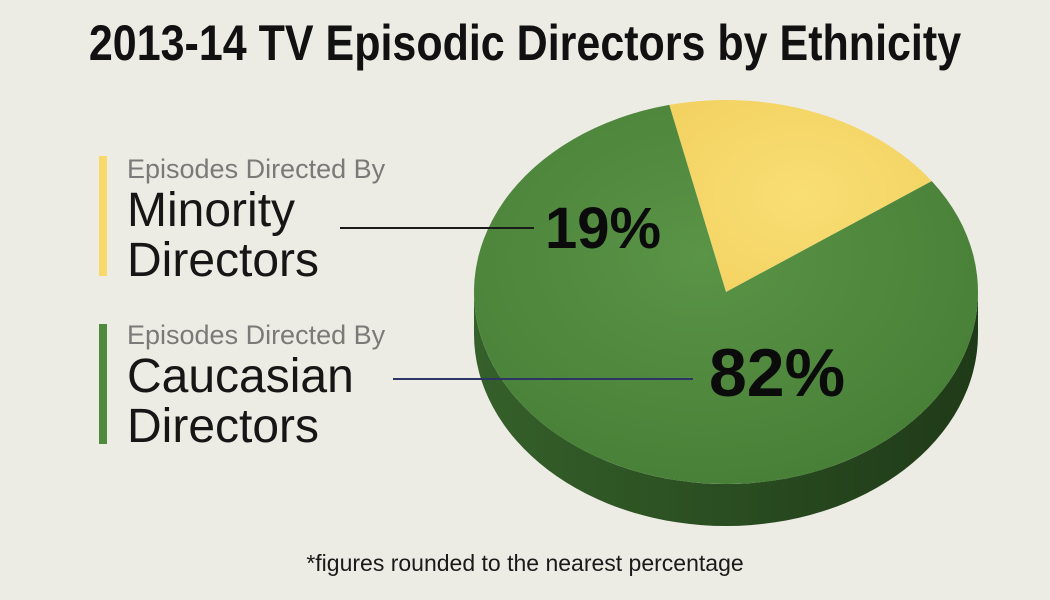 The image size is (1050, 600). I want to click on legend-caucasian-swatch, so click(103, 384).